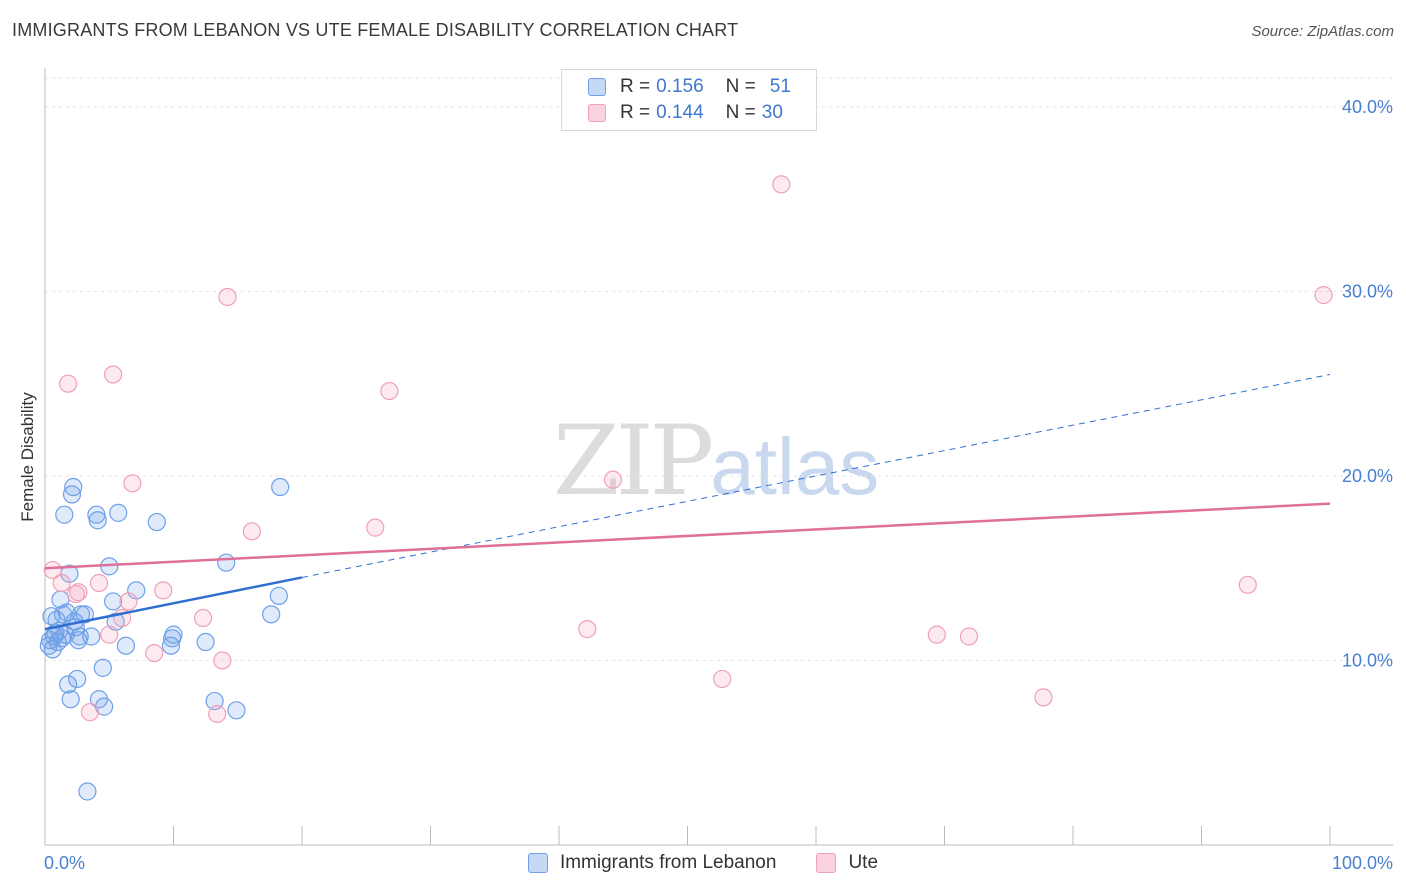 Image resolution: width=1406 pixels, height=892 pixels. I want to click on legend-row-ute: R = 0.144 N = 30, so click(685, 113).